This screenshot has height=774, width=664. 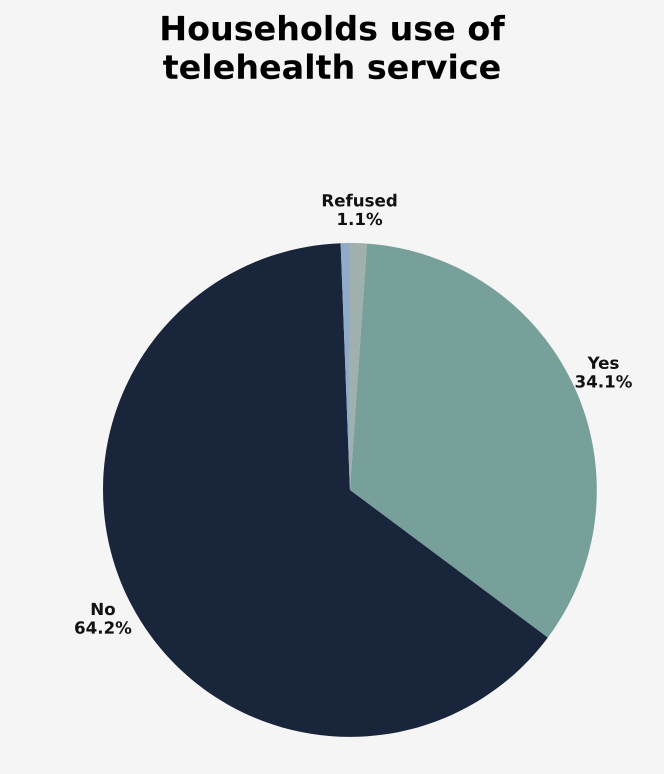 I want to click on chart-title: Households use of telehealth service, so click(x=334, y=47).